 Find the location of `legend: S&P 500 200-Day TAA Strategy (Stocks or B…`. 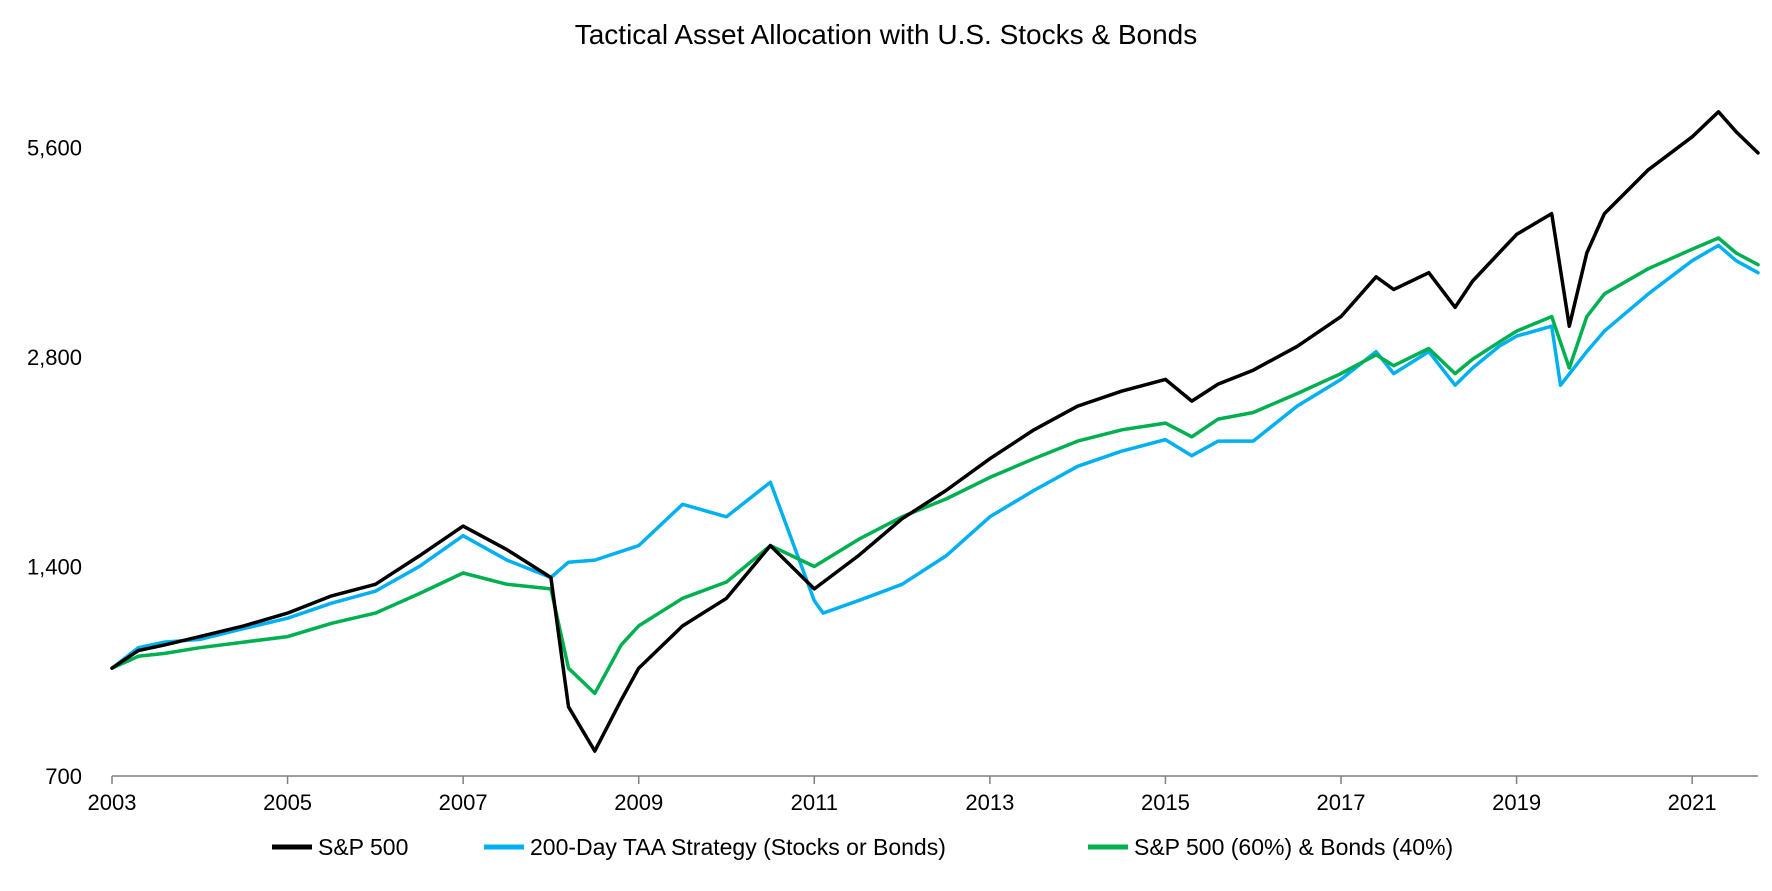

legend: S&P 500 200-Day TAA Strategy (Stocks or B… is located at coordinates (862, 847).